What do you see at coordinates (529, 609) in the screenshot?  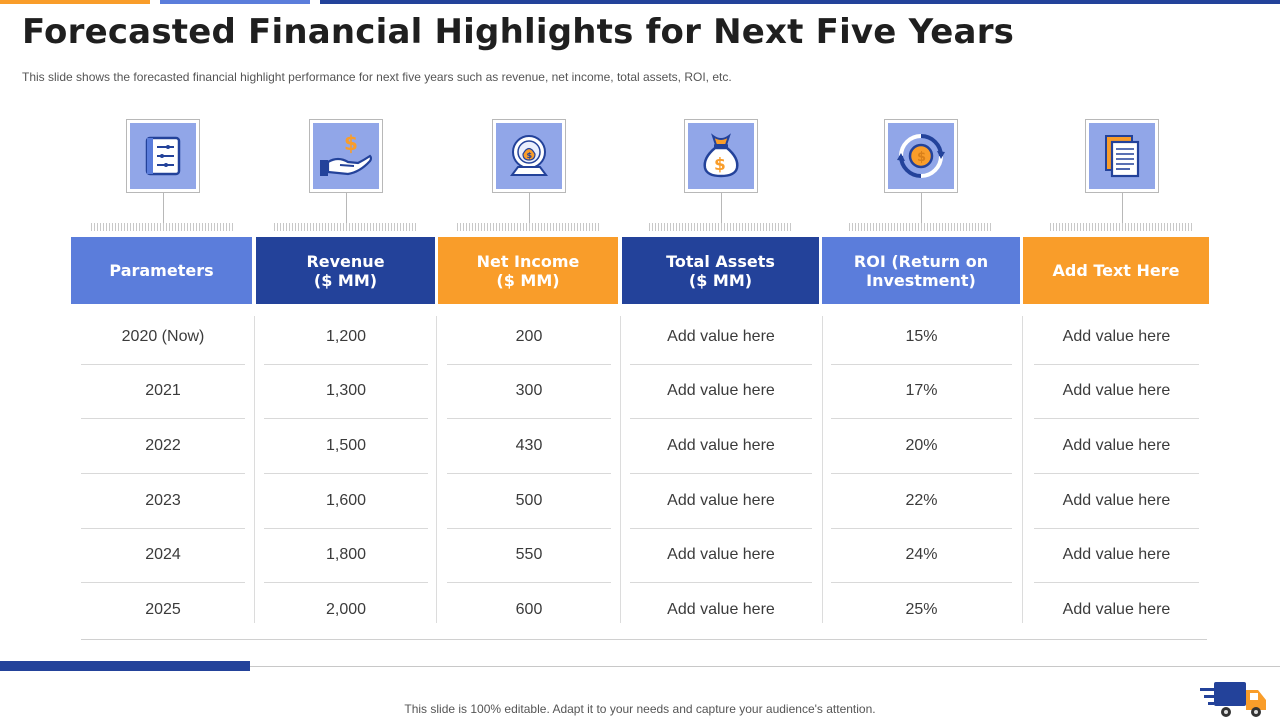 I see `table-cell: 600` at bounding box center [529, 609].